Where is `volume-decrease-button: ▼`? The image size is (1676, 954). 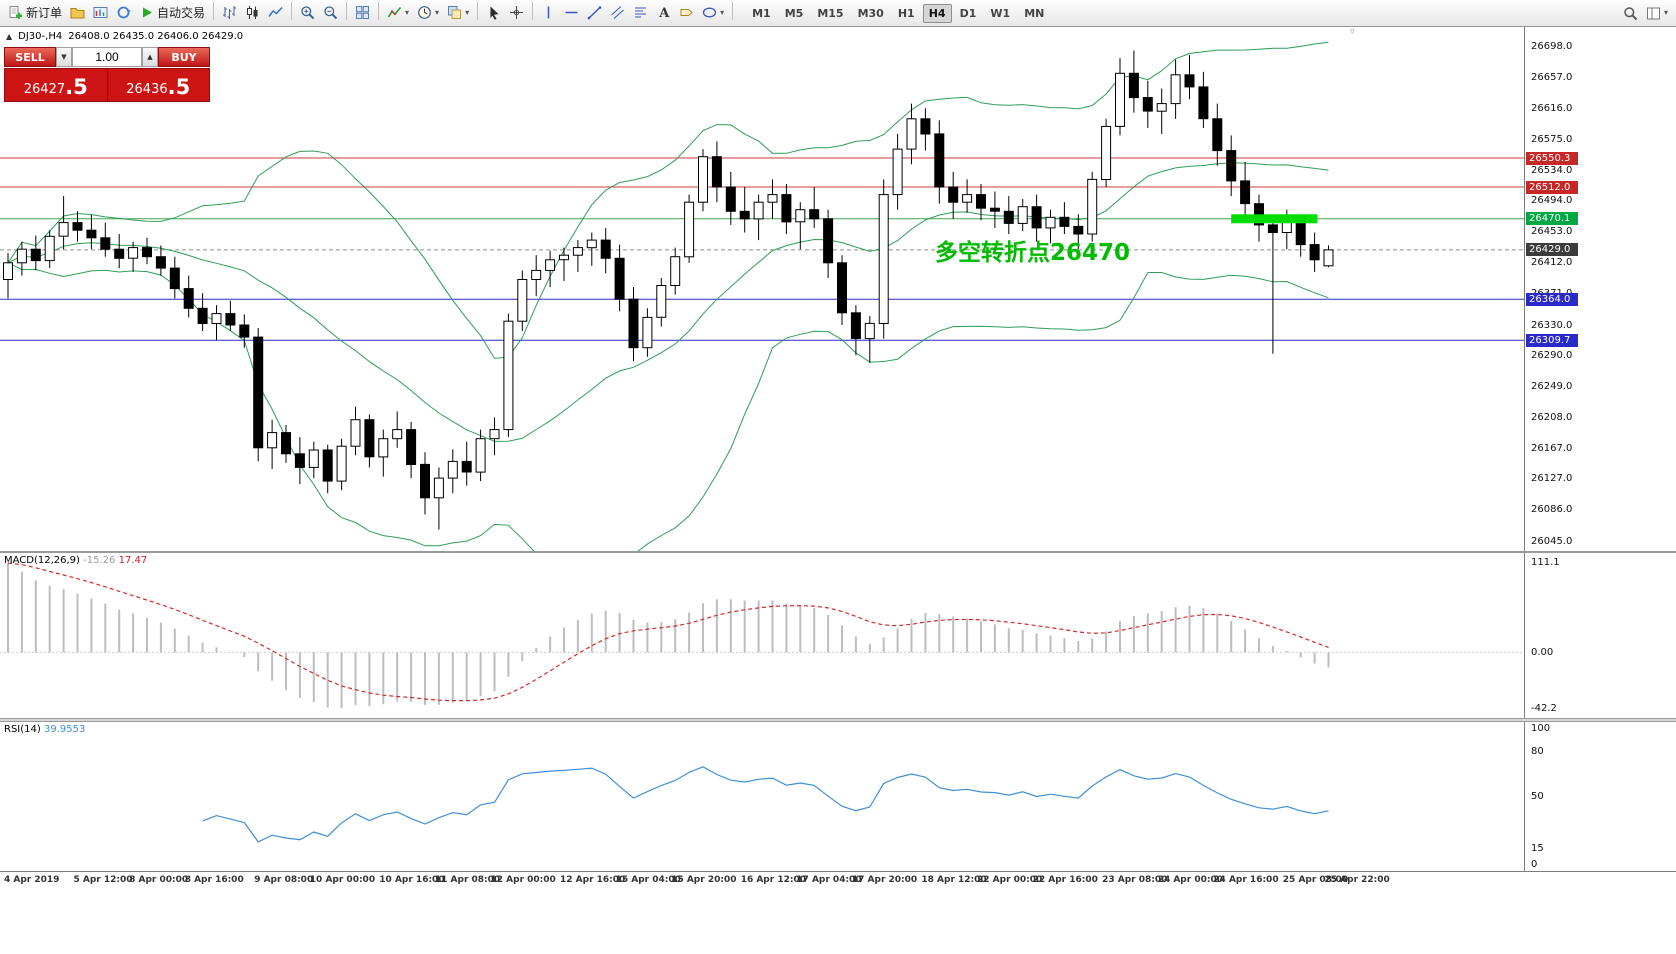 volume-decrease-button: ▼ is located at coordinates (64, 57).